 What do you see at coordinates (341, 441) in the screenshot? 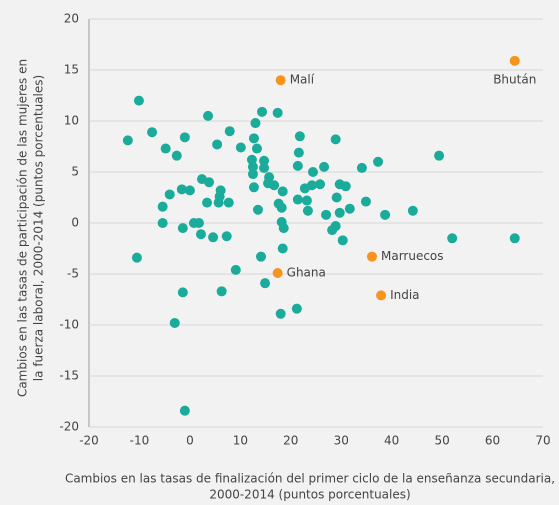
I see `x-tick-label: 30` at bounding box center [341, 441].